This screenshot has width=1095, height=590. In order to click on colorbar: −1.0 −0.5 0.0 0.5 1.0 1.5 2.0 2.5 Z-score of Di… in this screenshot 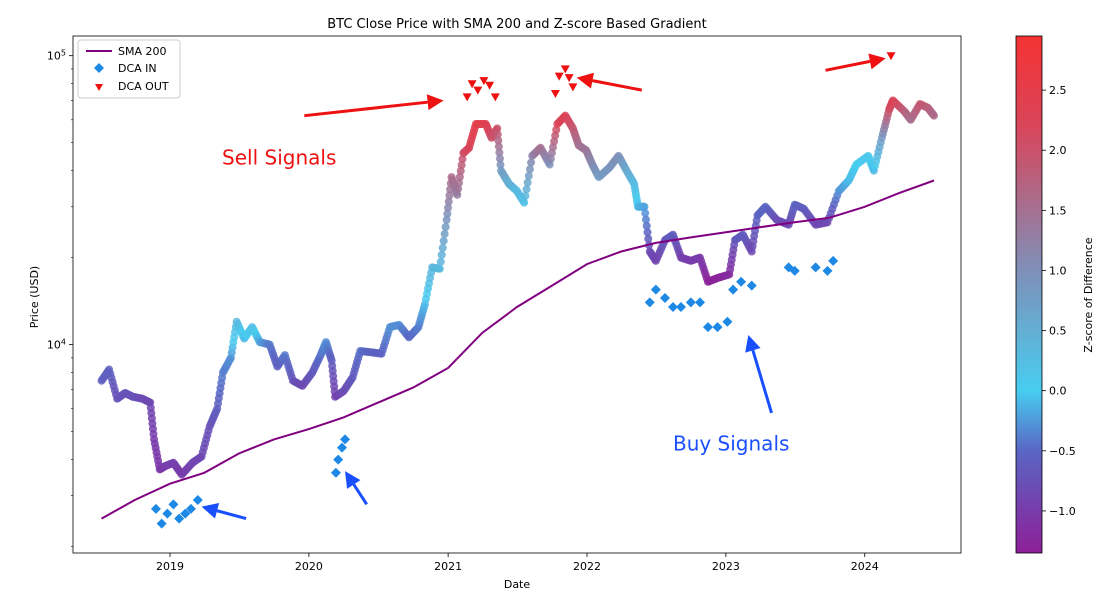, I will do `click(1055, 294)`.